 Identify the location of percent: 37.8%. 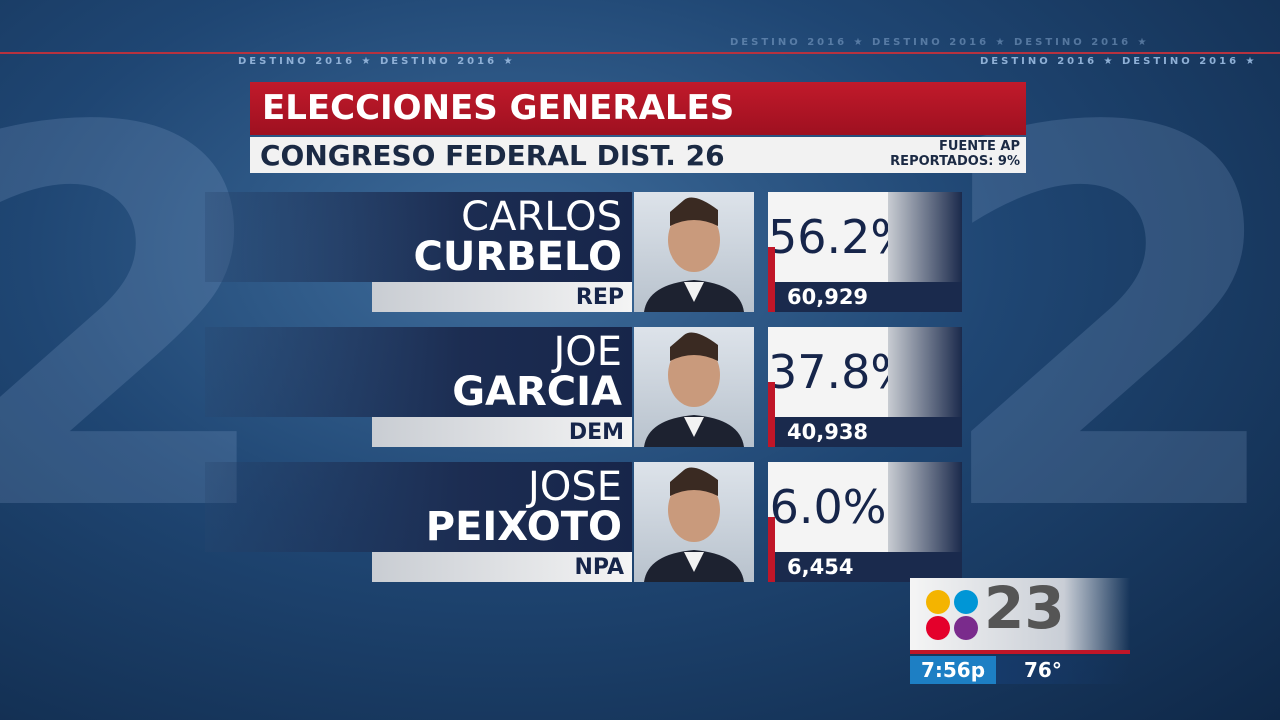
(841, 372).